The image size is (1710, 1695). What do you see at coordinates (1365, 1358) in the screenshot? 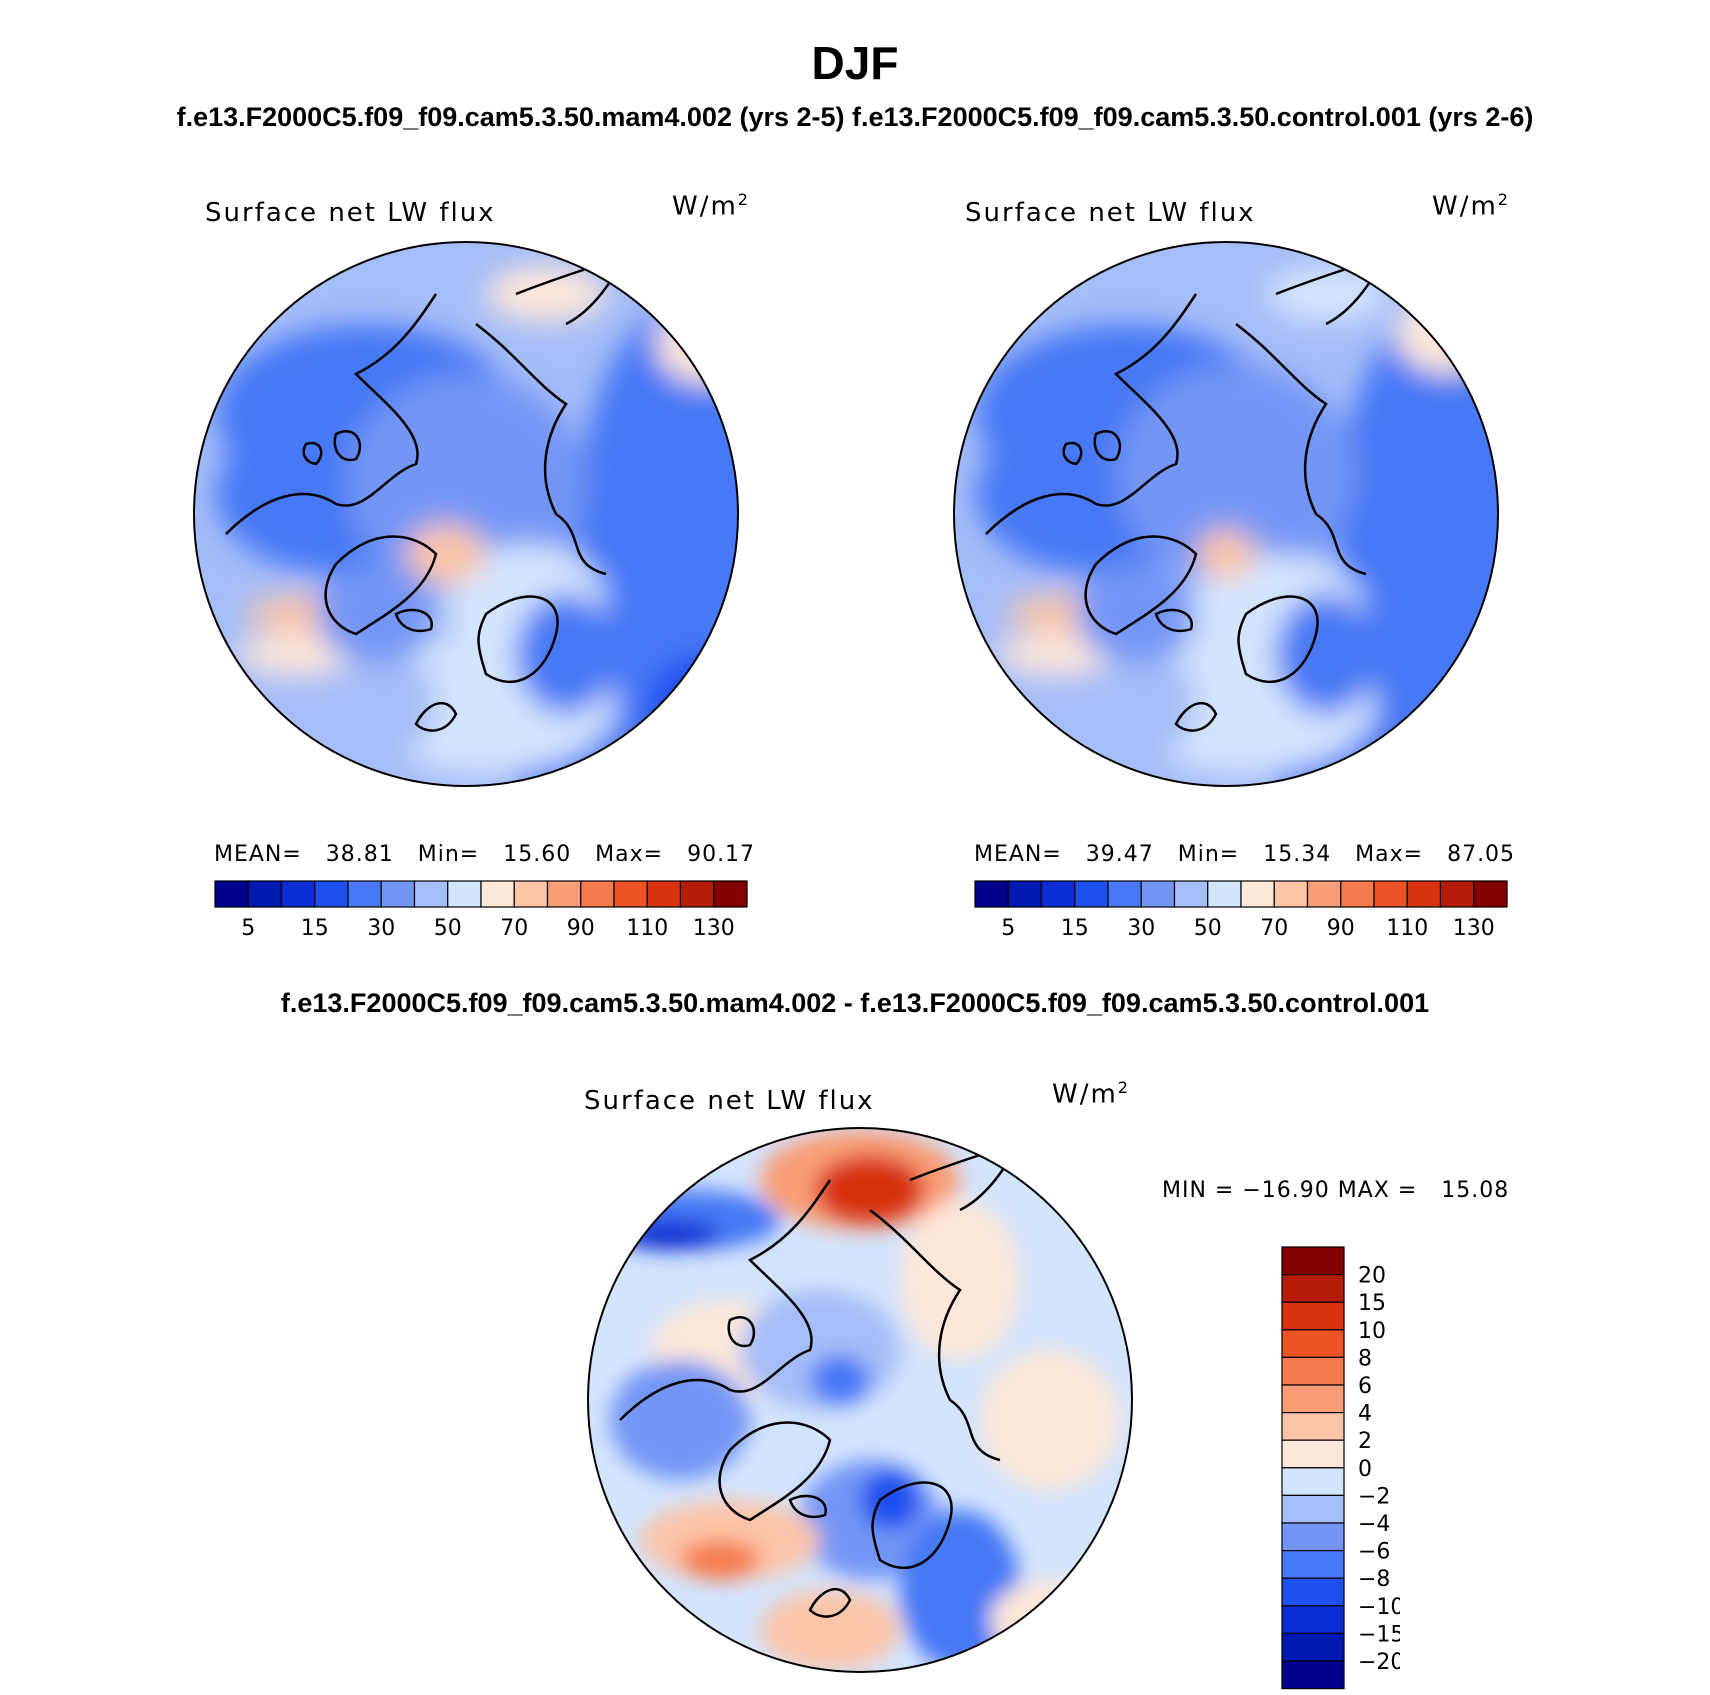
I see `diff-colorbar-tick-label: 8` at bounding box center [1365, 1358].